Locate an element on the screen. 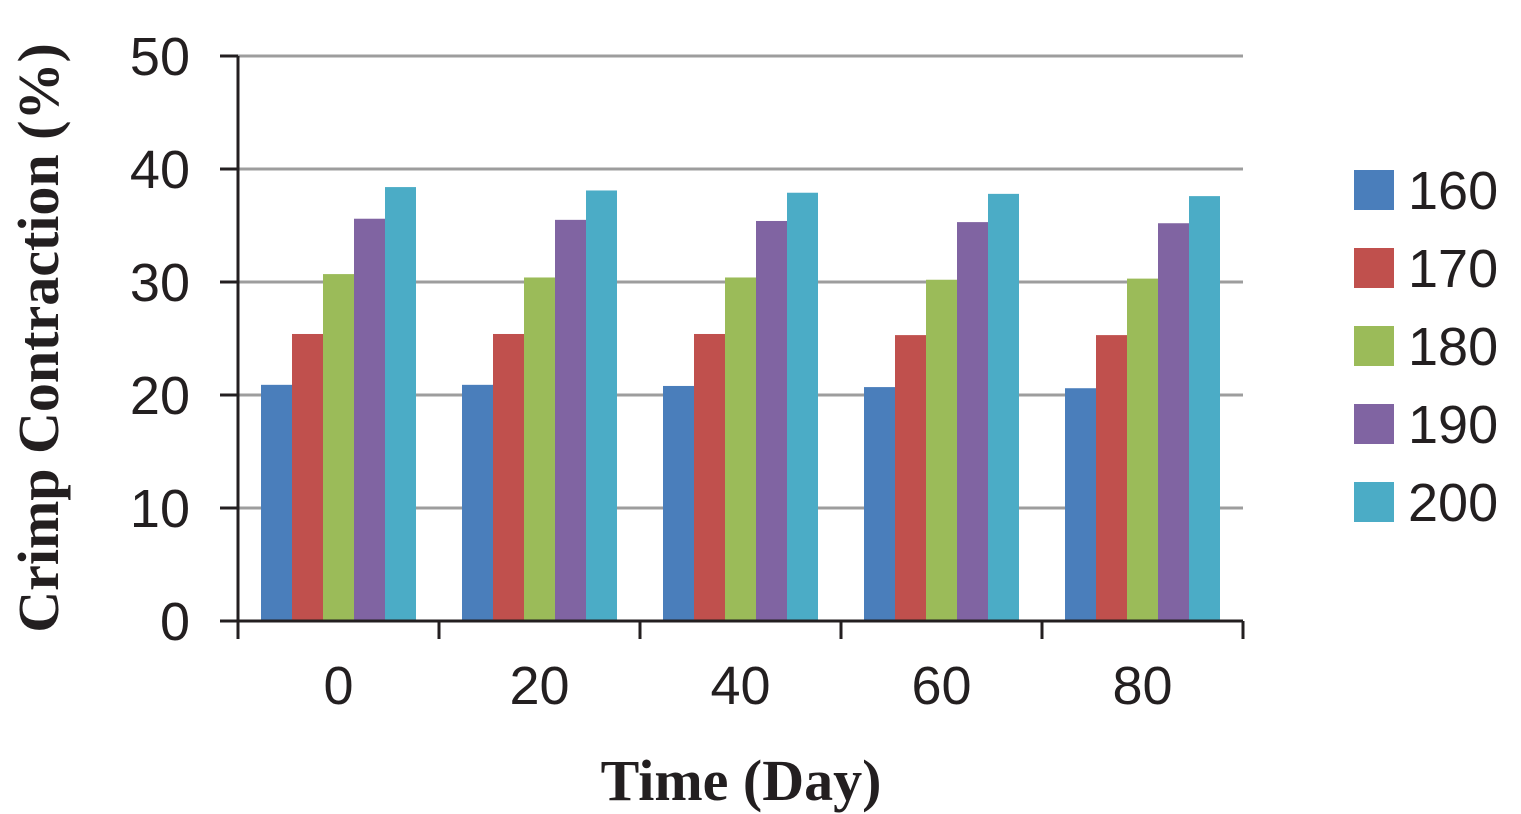  y-tick-label: 30 is located at coordinates (160, 283).